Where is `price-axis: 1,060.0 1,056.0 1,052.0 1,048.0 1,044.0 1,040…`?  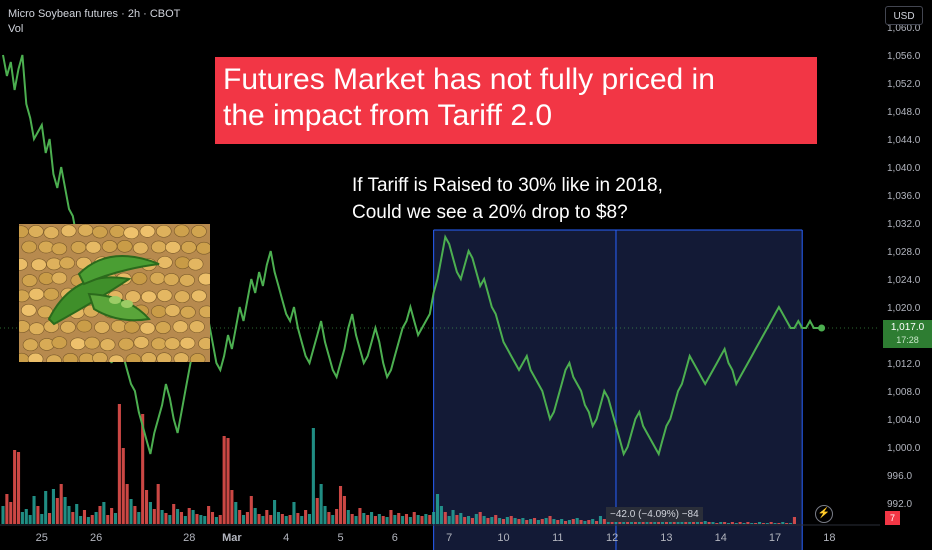
price-axis: 1,060.0 1,056.0 1,052.0 1,048.0 1,044.0 1,040… is located at coordinates (906, 275).